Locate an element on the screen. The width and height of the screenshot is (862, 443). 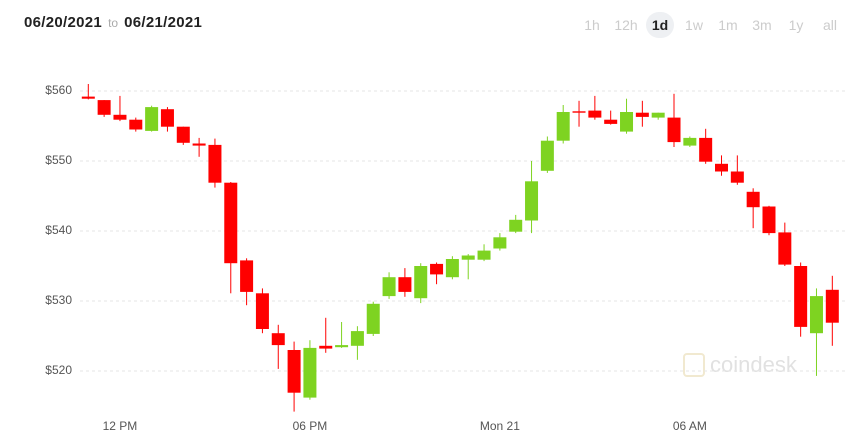
range-button: 12h is located at coordinates (626, 25).